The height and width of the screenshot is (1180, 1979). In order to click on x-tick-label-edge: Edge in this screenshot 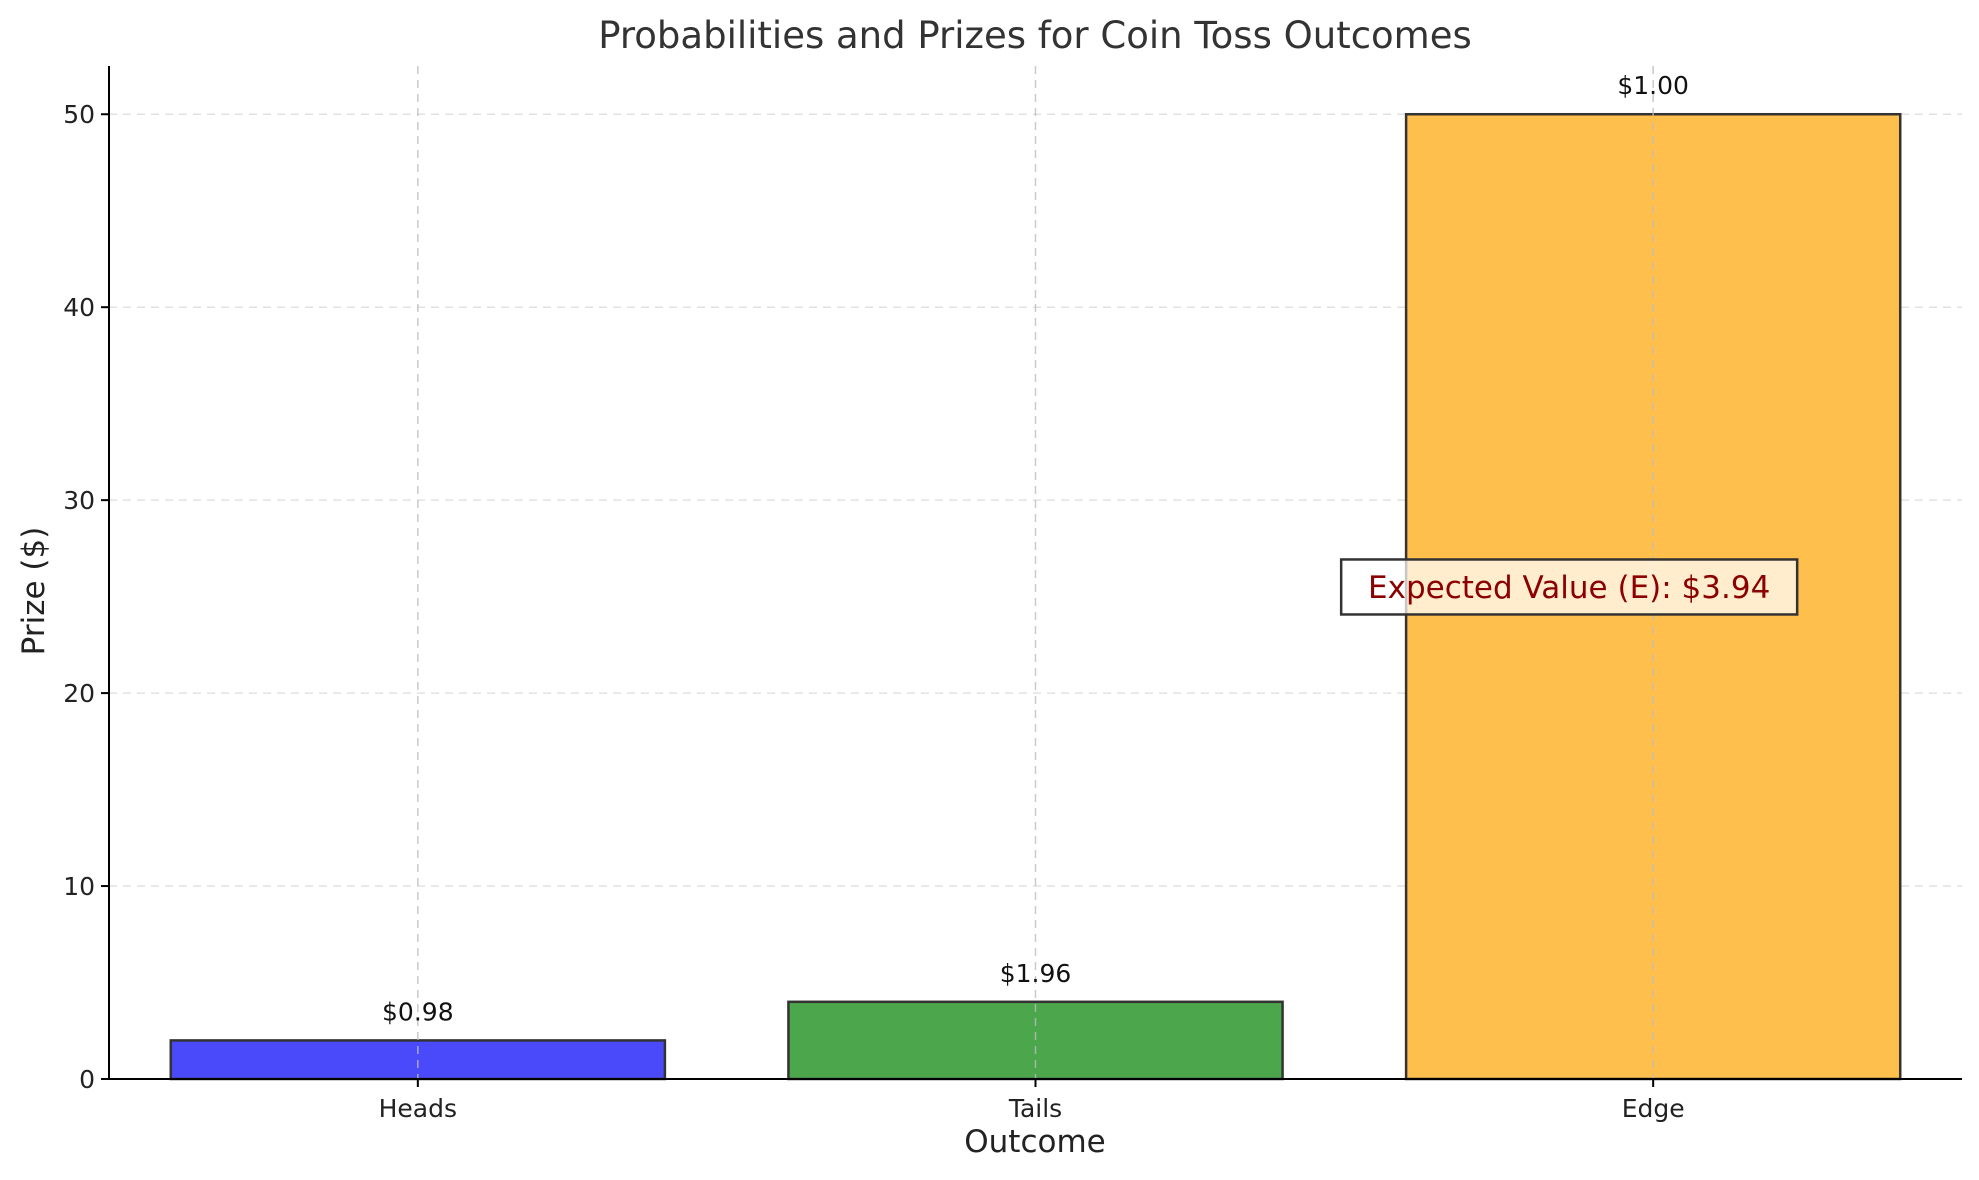, I will do `click(1653, 1108)`.